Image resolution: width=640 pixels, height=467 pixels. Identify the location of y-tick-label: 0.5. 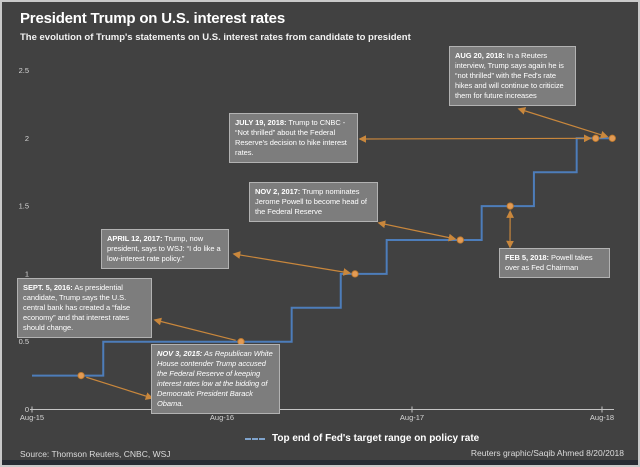
(24, 341).